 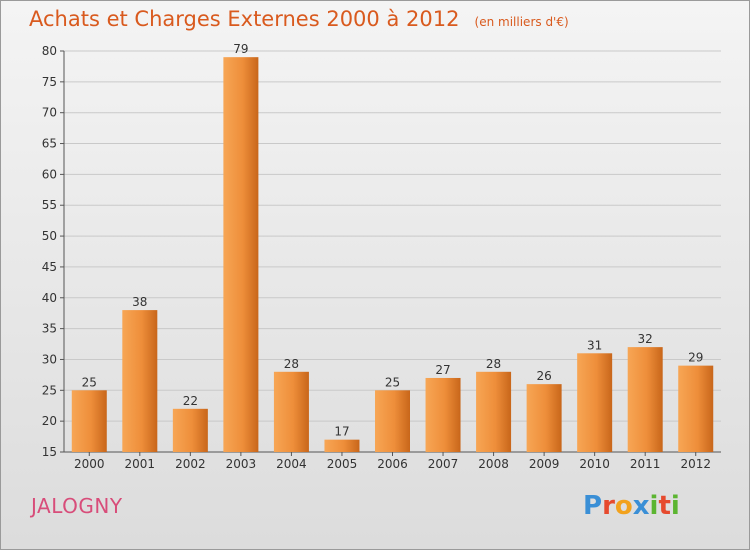 What do you see at coordinates (49, 267) in the screenshot?
I see `y-tick-label: 45` at bounding box center [49, 267].